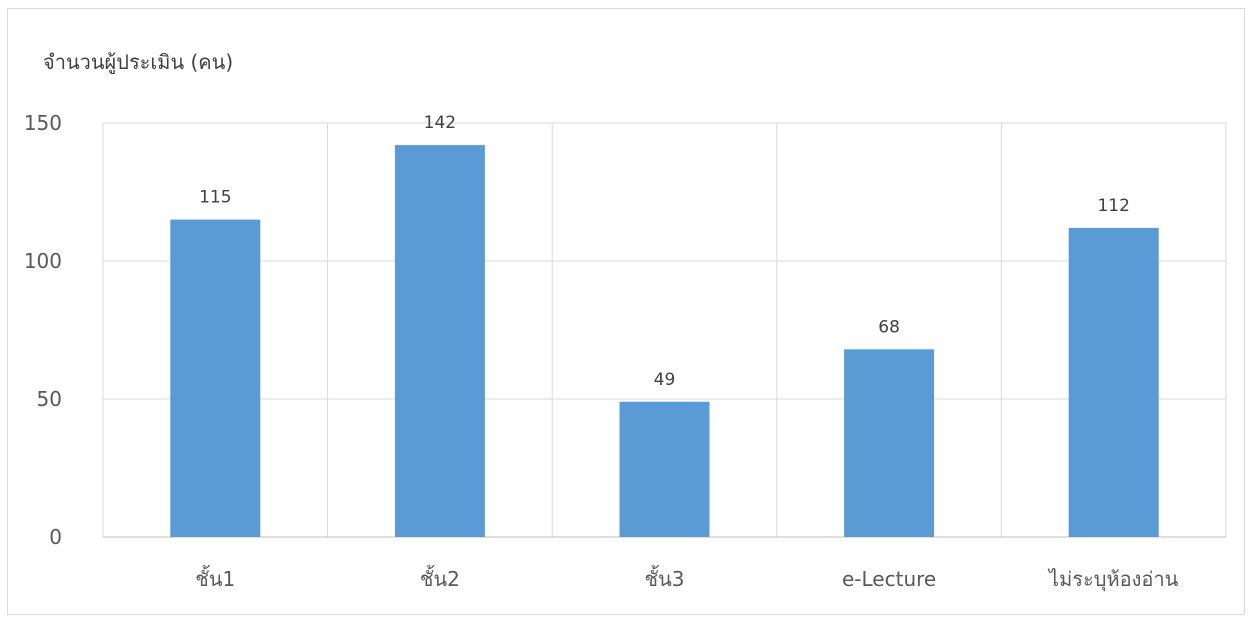 This screenshot has width=1249, height=617. I want to click on data-label: 112, so click(1113, 206).